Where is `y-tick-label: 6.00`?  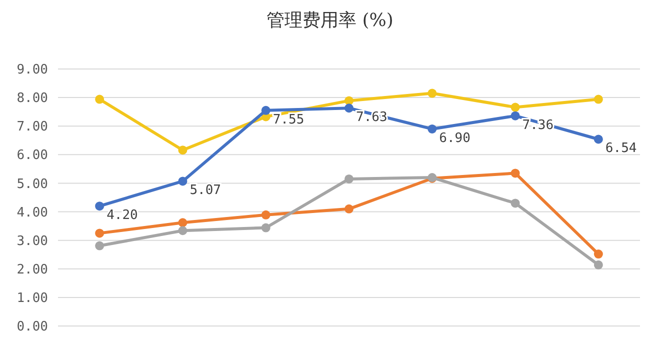
y-tick-label: 6.00 is located at coordinates (32, 156).